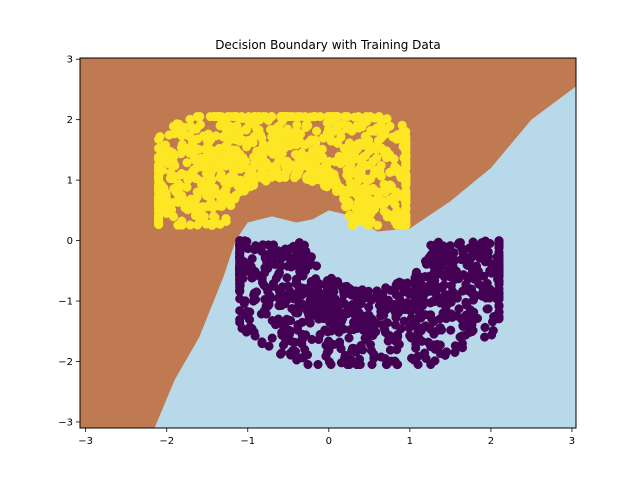  What do you see at coordinates (326, 437) in the screenshot?
I see `x-axis: −3 −2 −1 0 1 2 3` at bounding box center [326, 437].